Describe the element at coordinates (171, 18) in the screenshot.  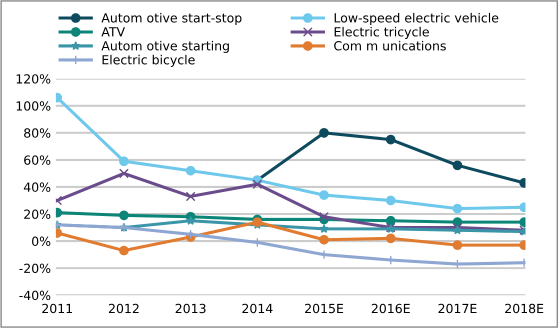
I see `legend-label: Autom otive start-stop` at that location.